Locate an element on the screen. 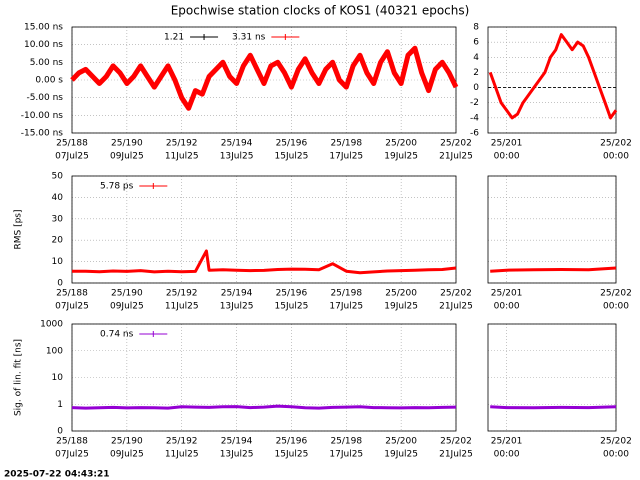 This screenshot has width=640, height=480. y-tick-label: -6 is located at coordinates (474, 134).